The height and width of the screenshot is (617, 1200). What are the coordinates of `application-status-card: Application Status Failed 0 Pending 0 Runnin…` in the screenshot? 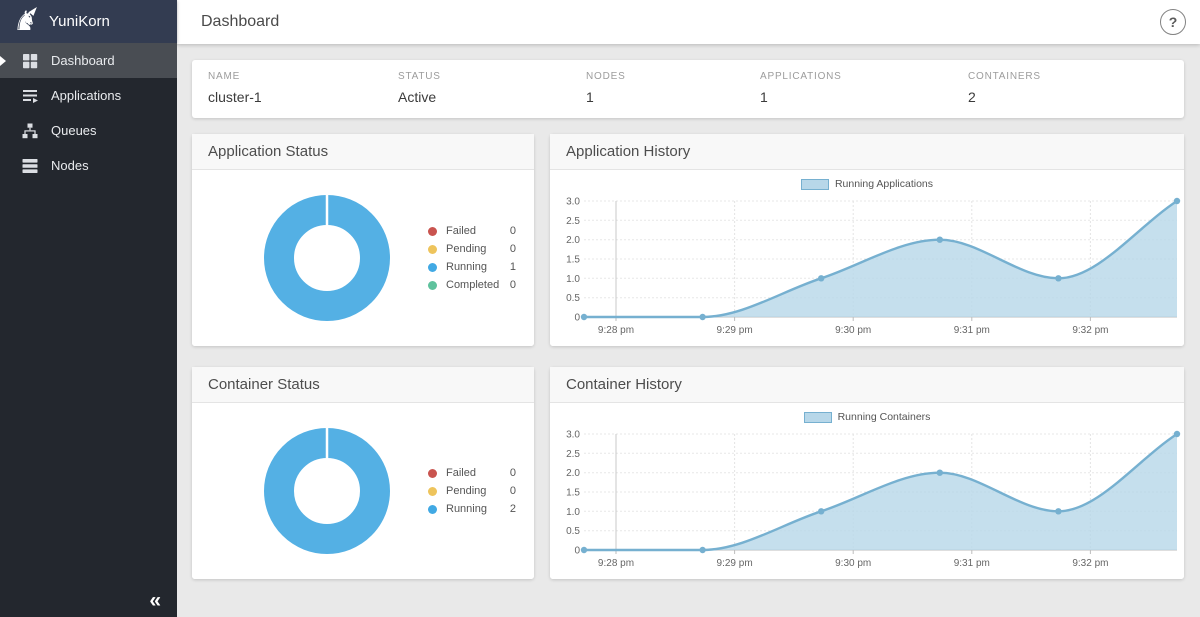 It's located at (363, 240).